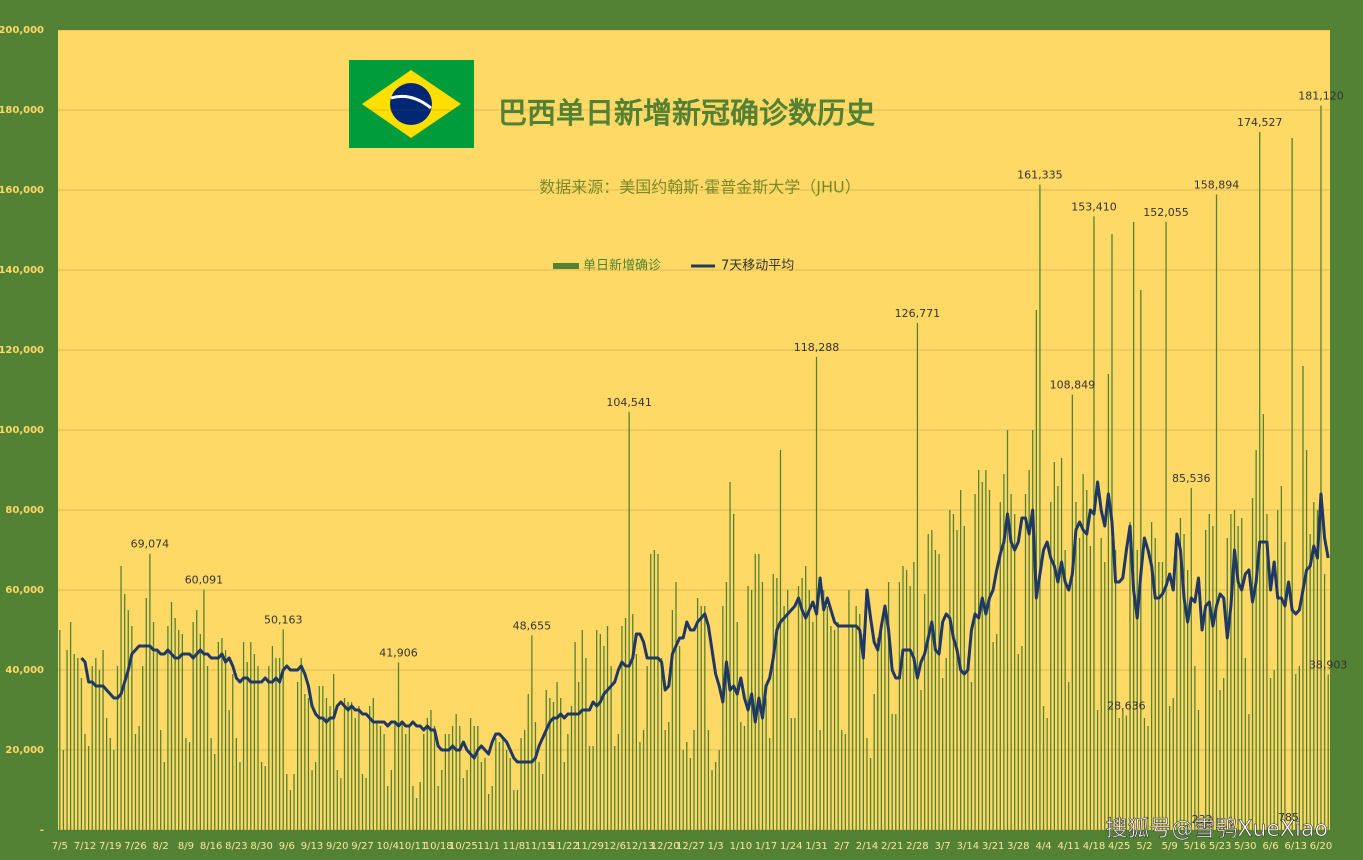  I want to click on y-tick-label: 160,000, so click(22, 190).